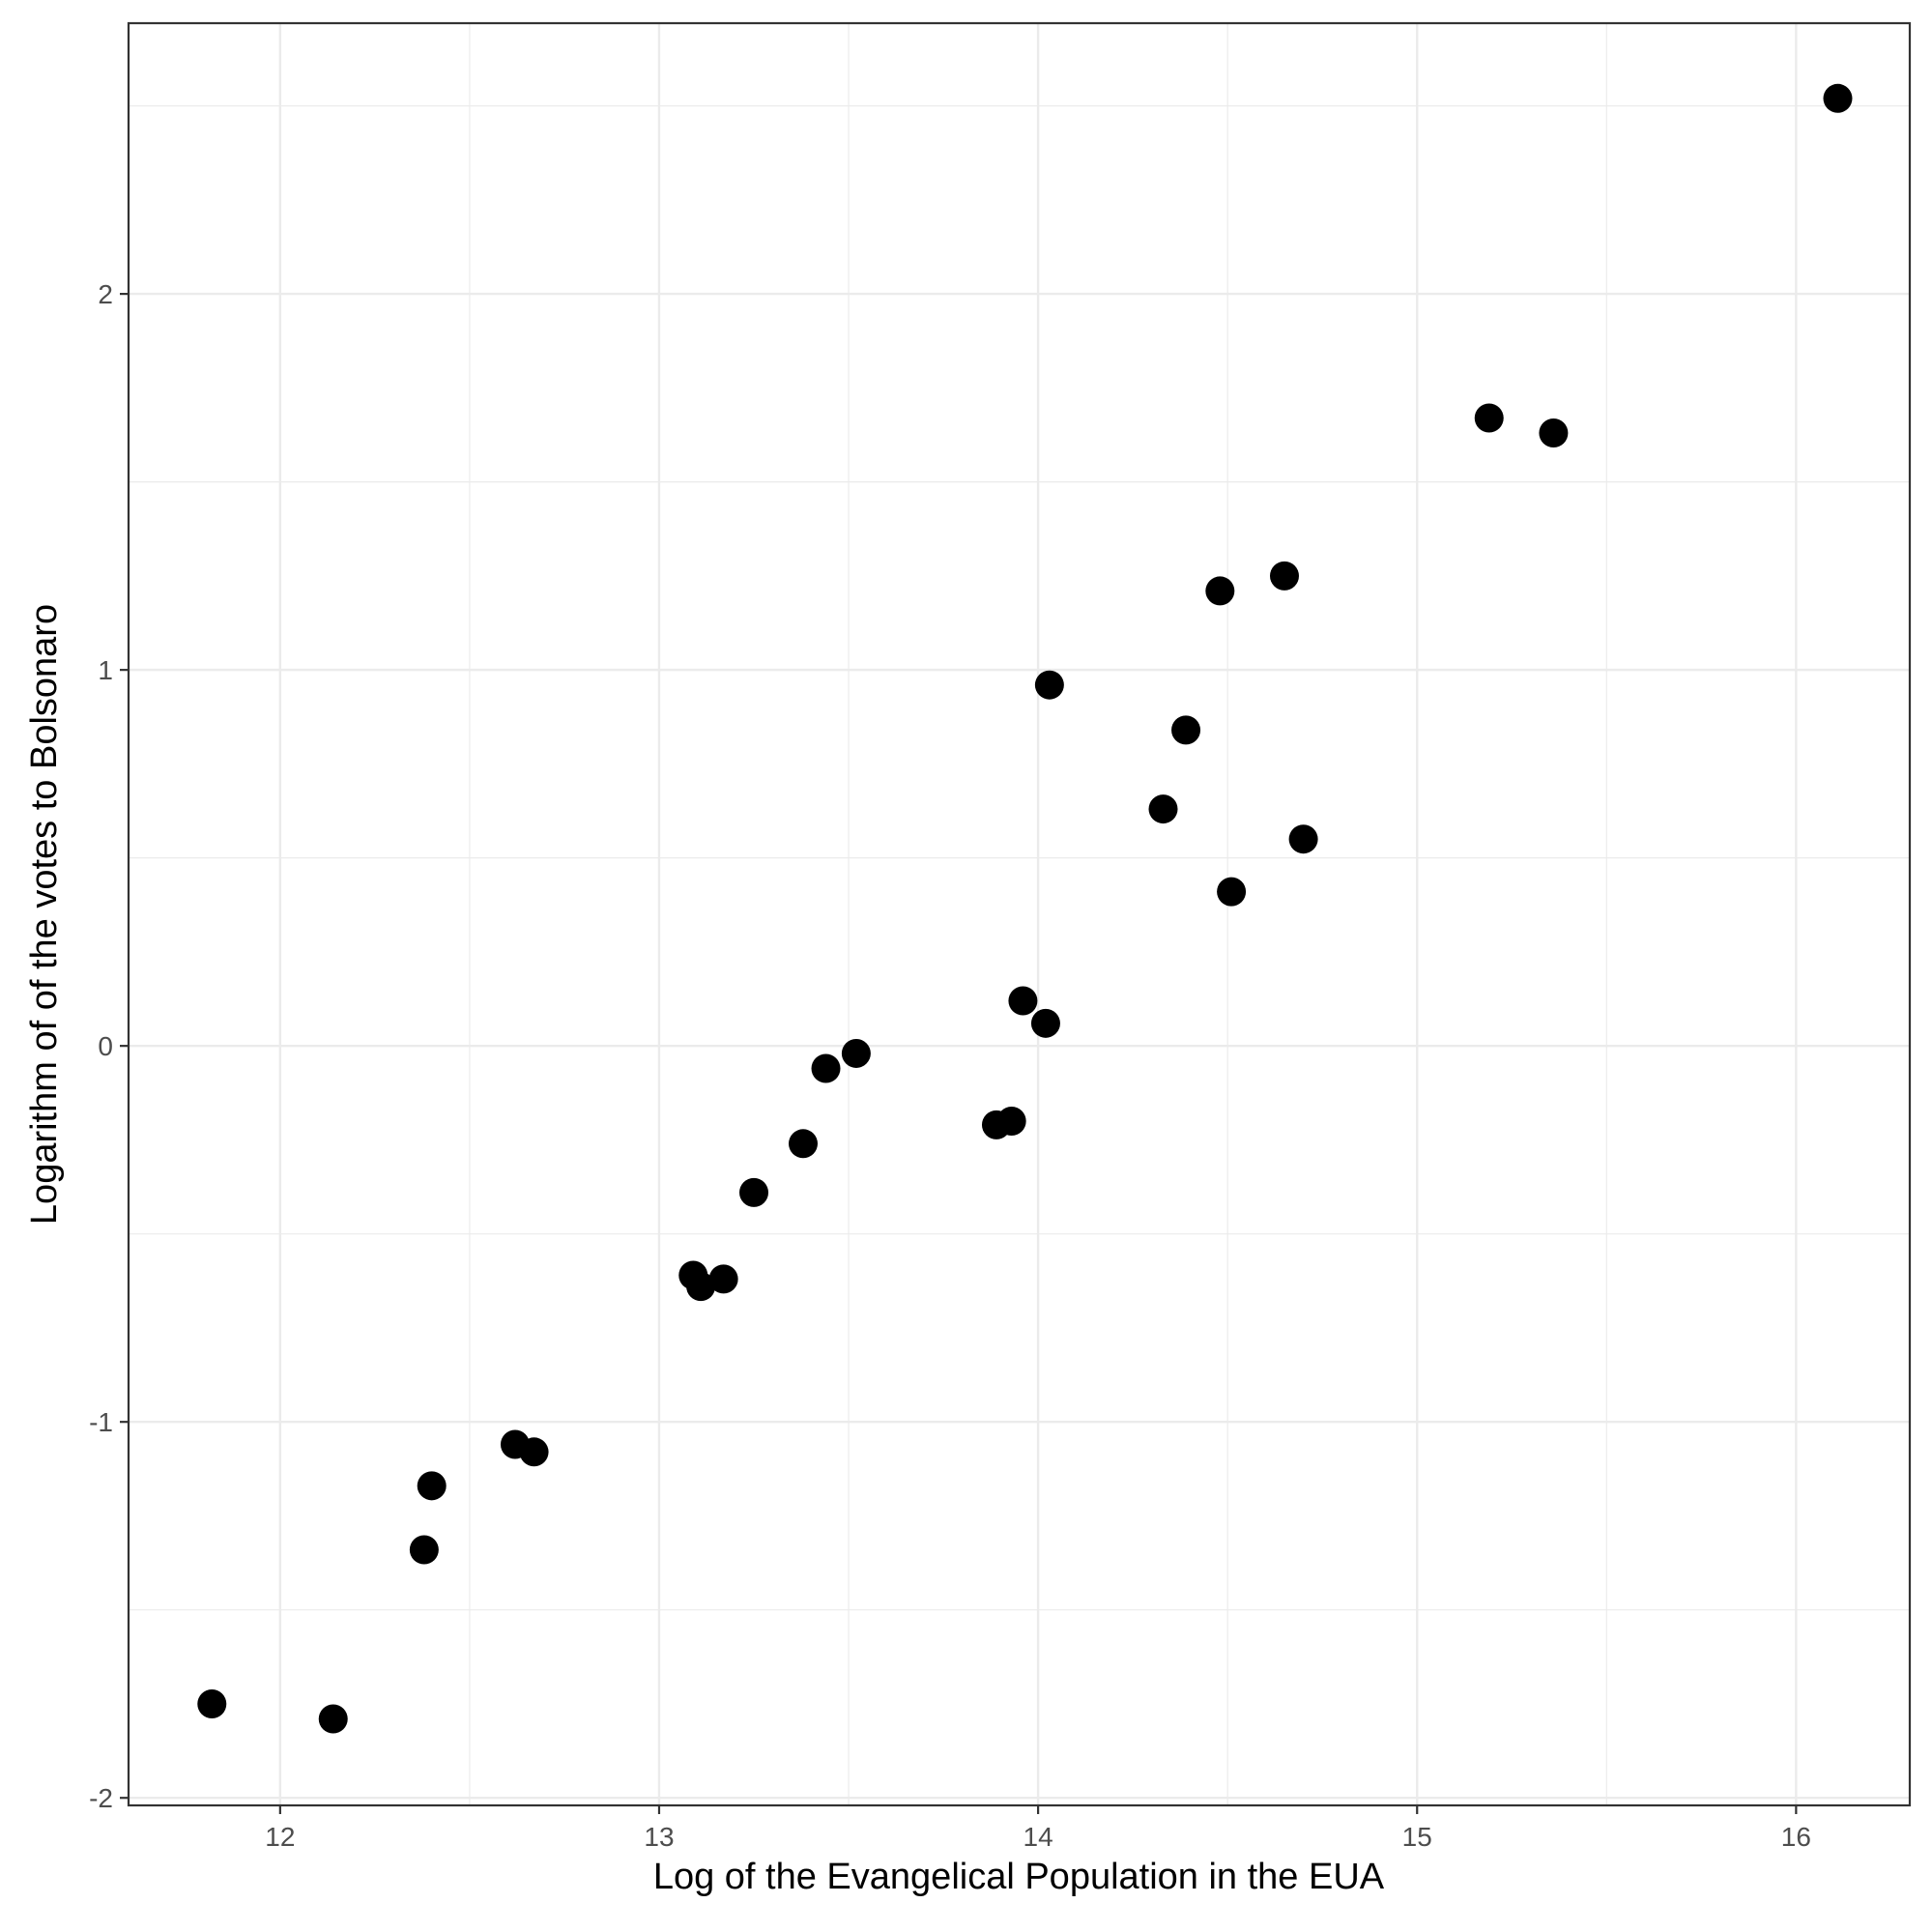 Image resolution: width=1932 pixels, height=1932 pixels. I want to click on y-tick-label: -1, so click(101, 1422).